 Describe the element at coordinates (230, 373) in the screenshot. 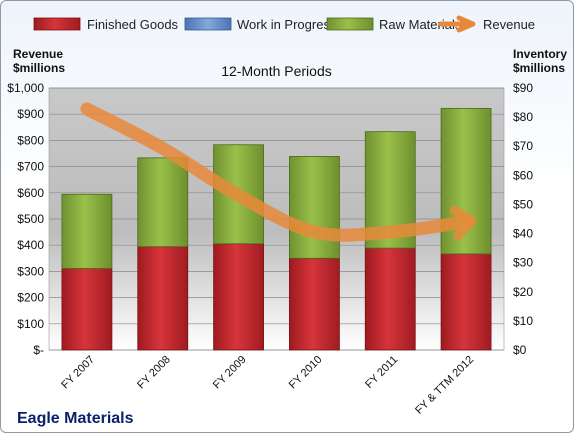

I see `x-tick-label: FY 2009` at that location.